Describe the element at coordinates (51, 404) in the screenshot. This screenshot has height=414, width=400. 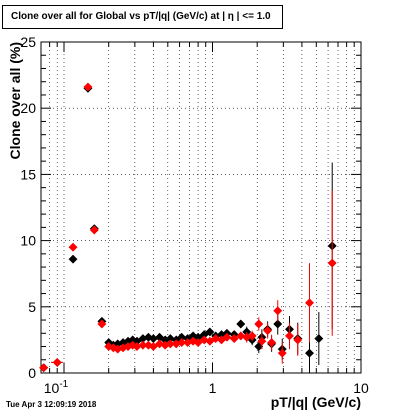
I see `timestamp: Tue Apr 3 12:09:19 2018` at that location.